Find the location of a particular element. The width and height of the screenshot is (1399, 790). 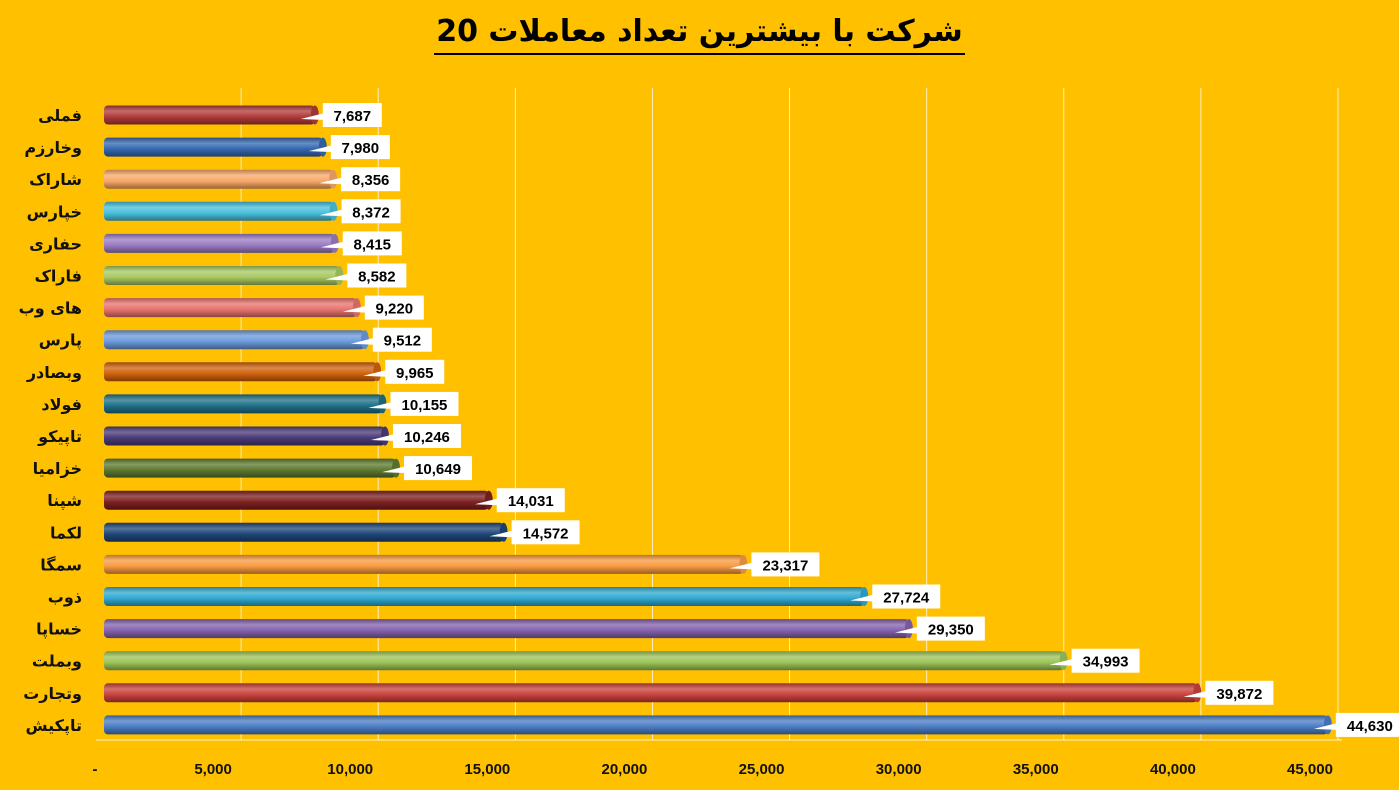

category-label: فاراک is located at coordinates (58, 276).